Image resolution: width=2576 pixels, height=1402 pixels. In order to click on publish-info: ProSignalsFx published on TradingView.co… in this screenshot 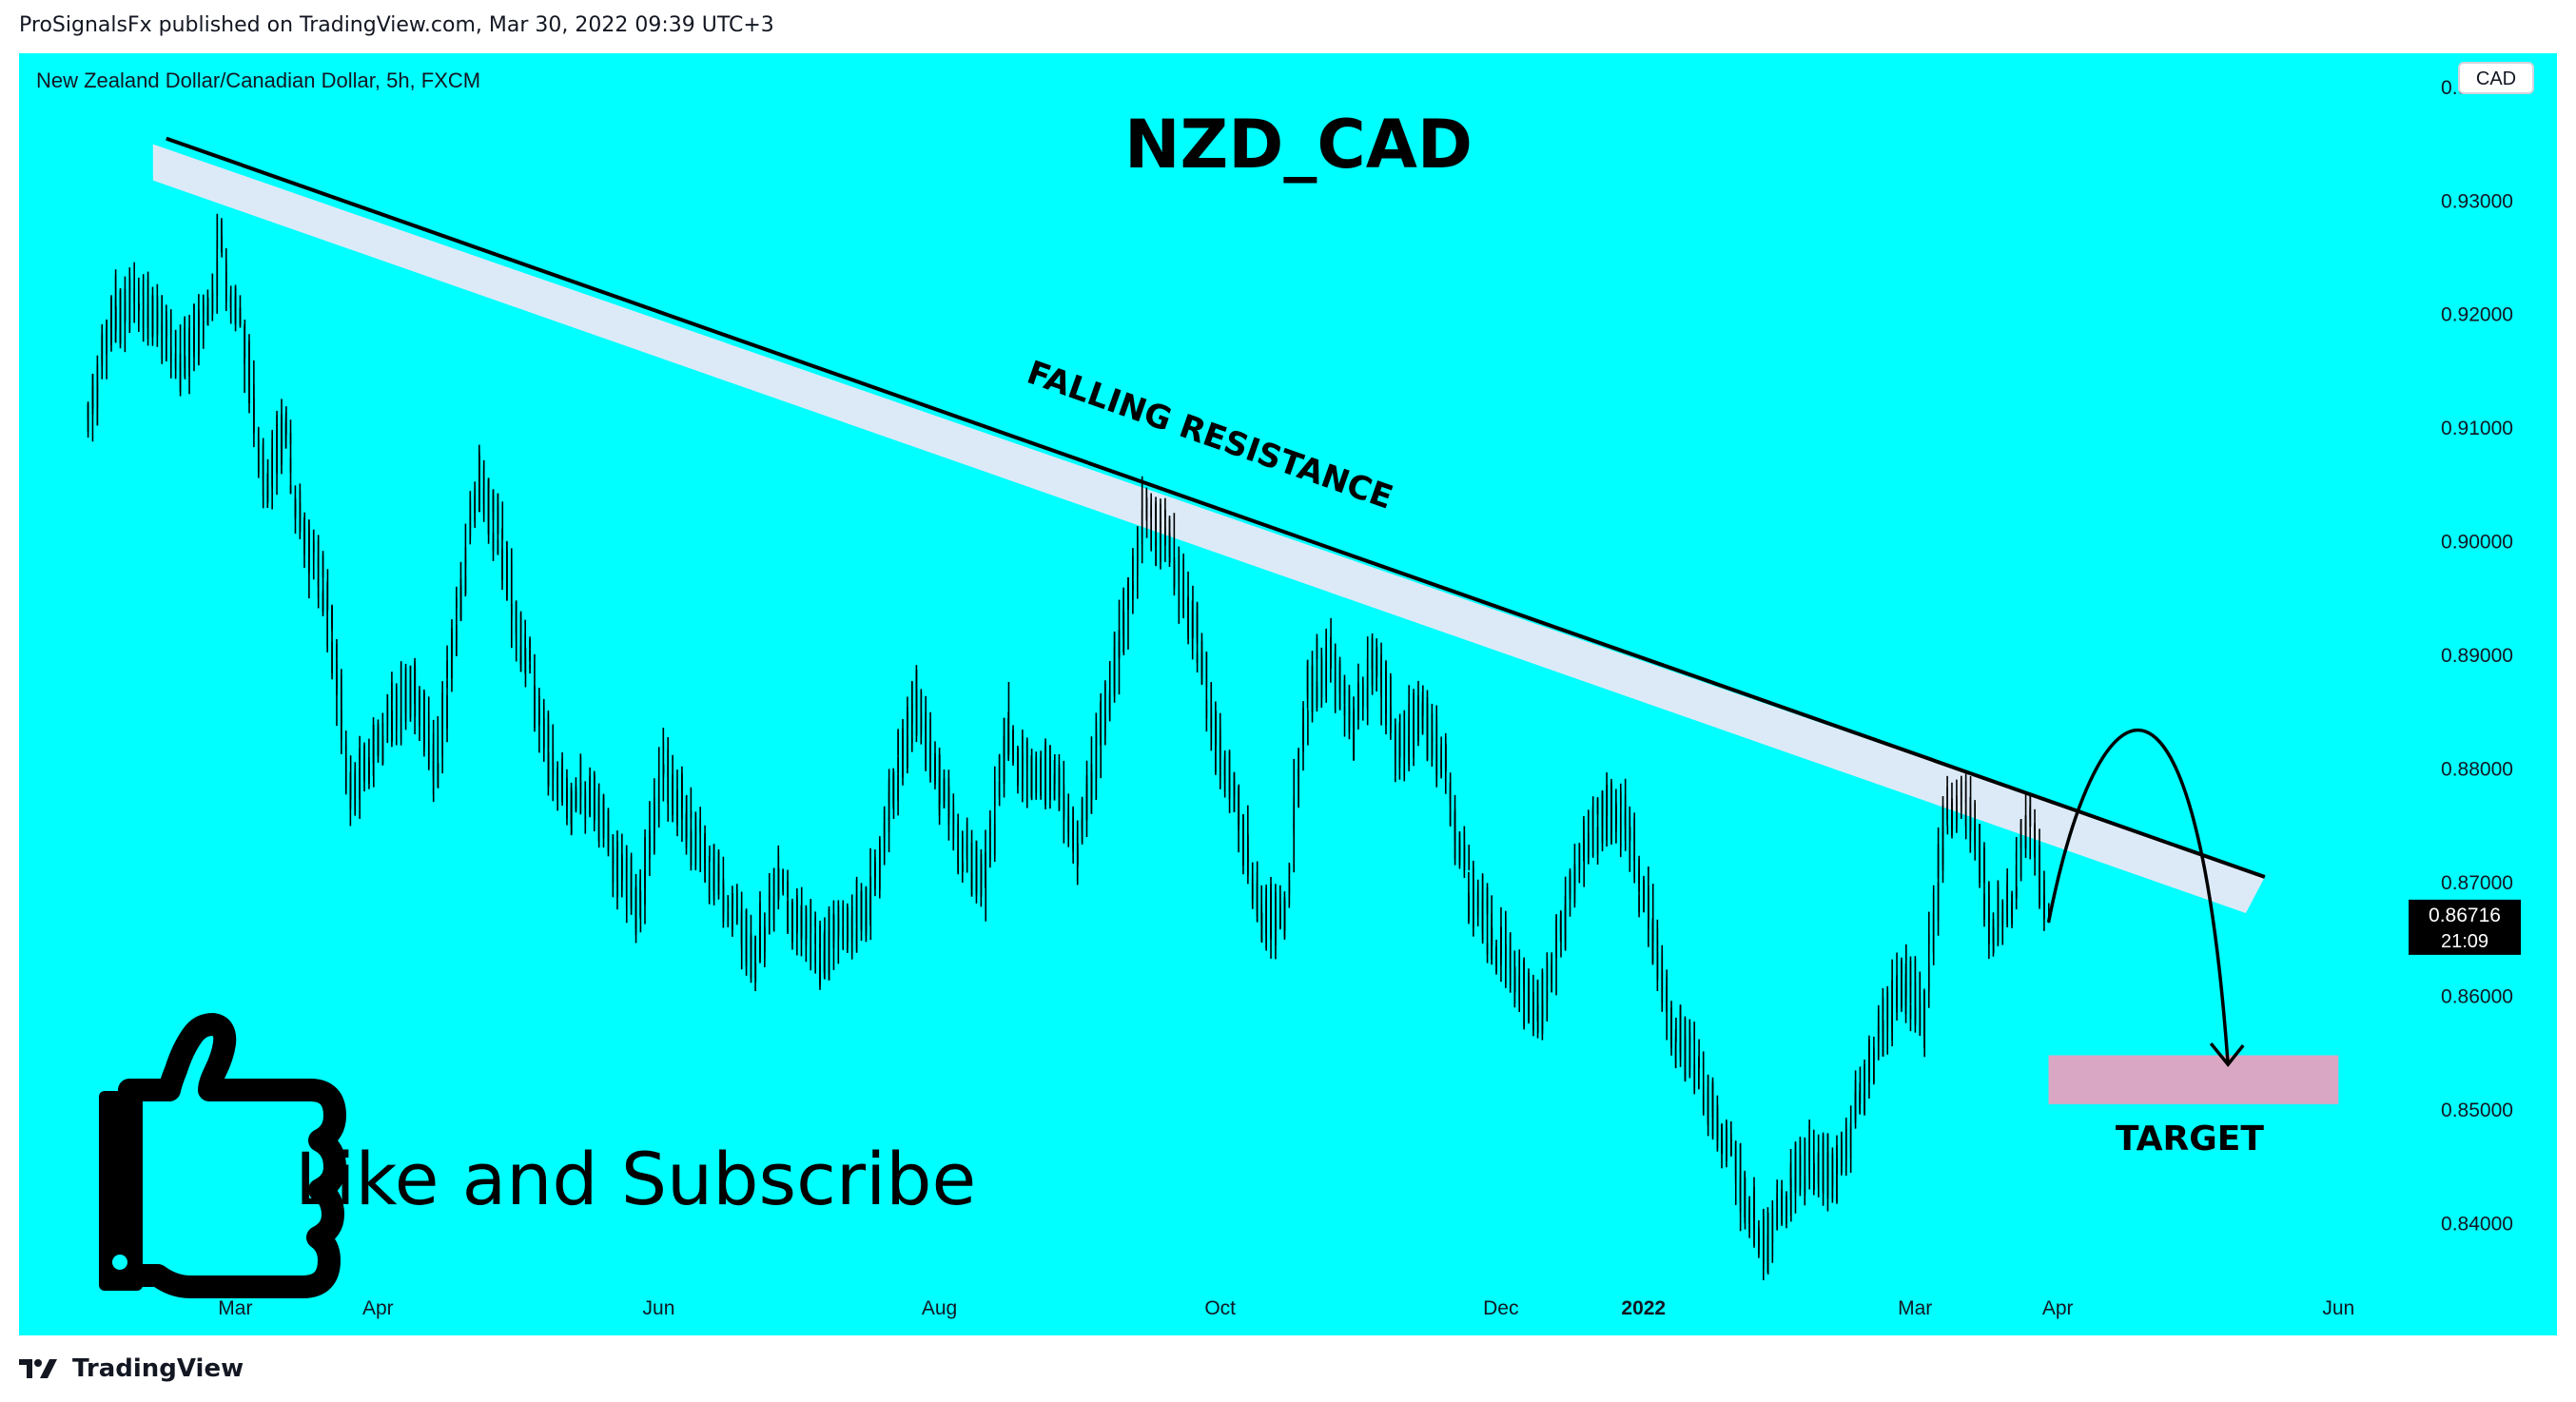, I will do `click(397, 25)`.